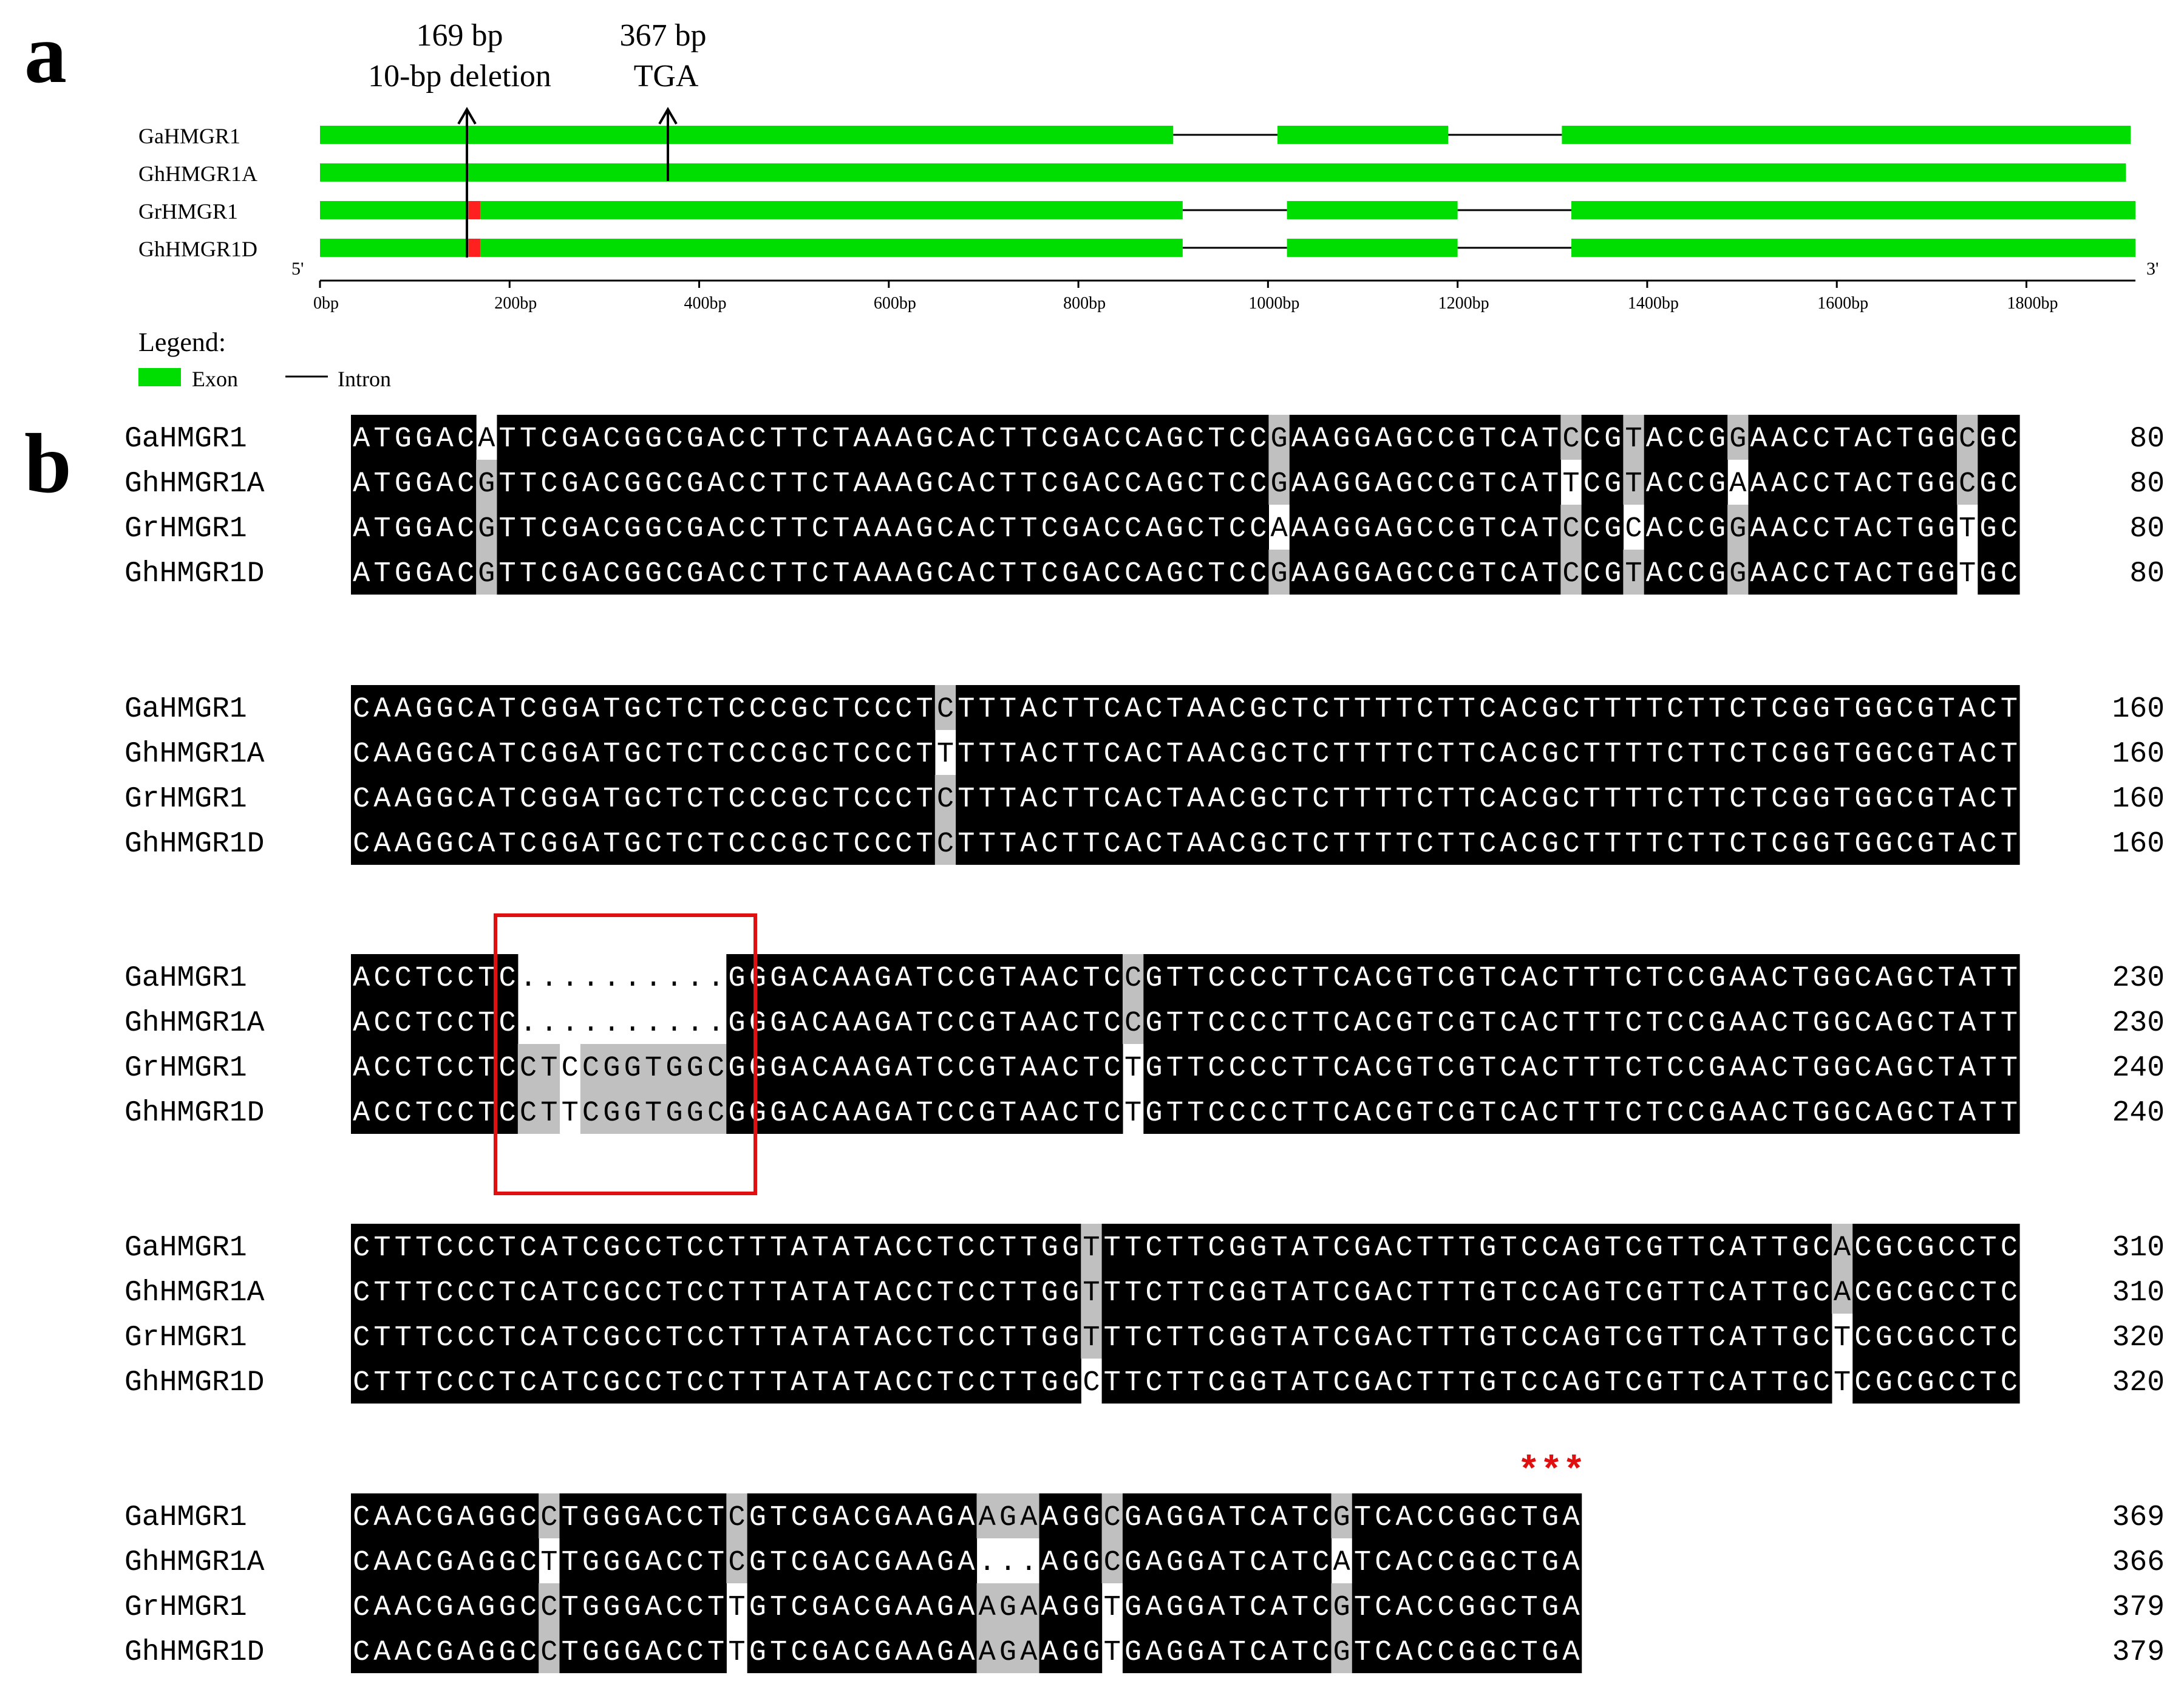 Image resolution: width=2184 pixels, height=1692 pixels. Describe the element at coordinates (2138, 1563) in the screenshot. I see `sequence-position-number: 366` at that location.